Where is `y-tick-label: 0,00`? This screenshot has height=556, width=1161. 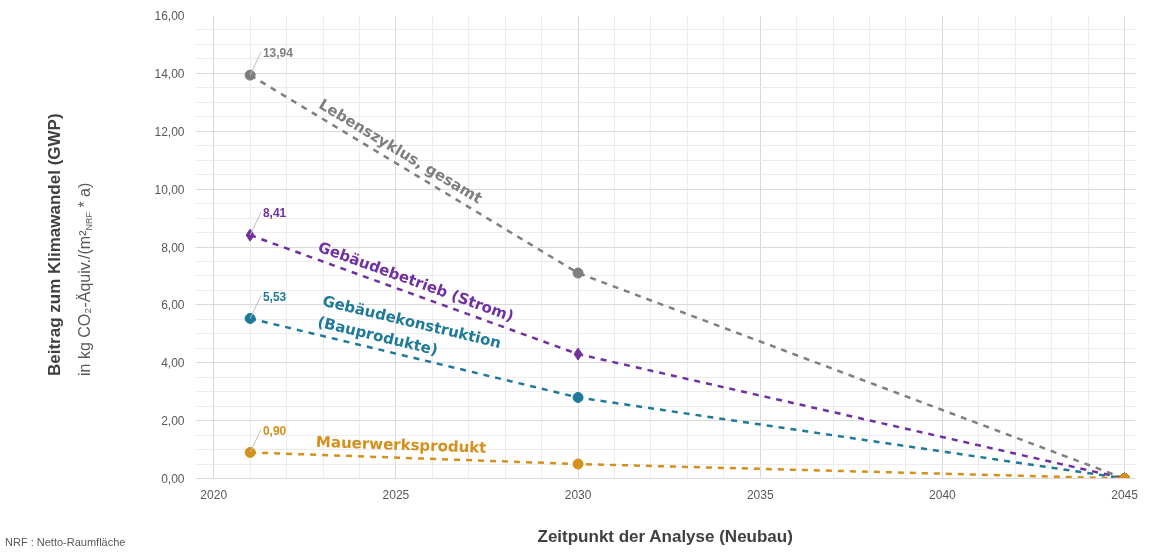 y-tick-label: 0,00 is located at coordinates (173, 479).